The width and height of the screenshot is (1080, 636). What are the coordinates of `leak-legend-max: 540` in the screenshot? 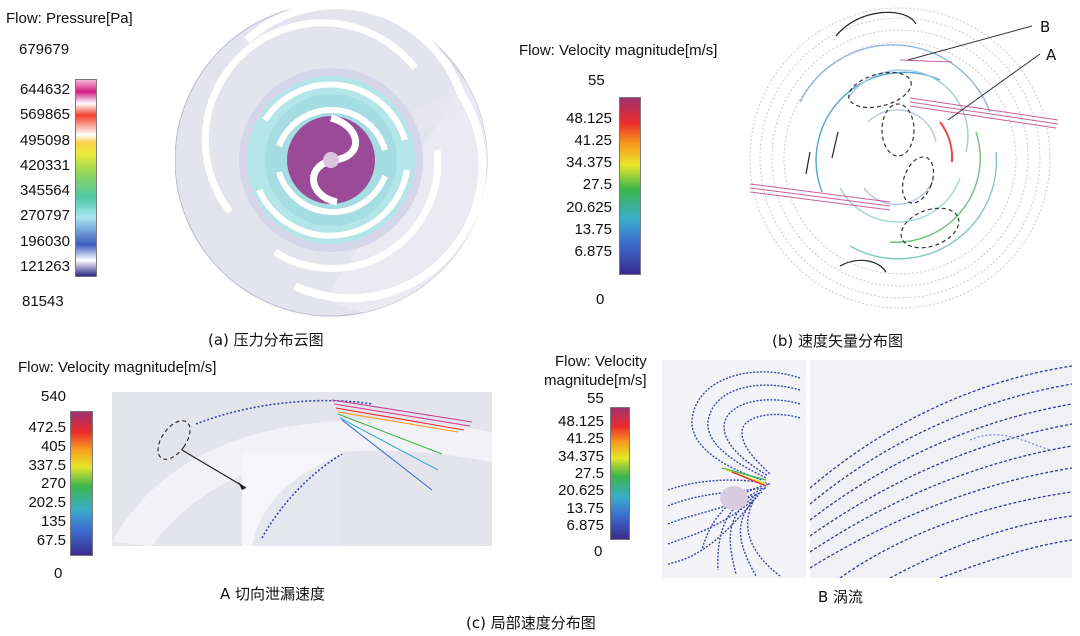 It's located at (54, 396).